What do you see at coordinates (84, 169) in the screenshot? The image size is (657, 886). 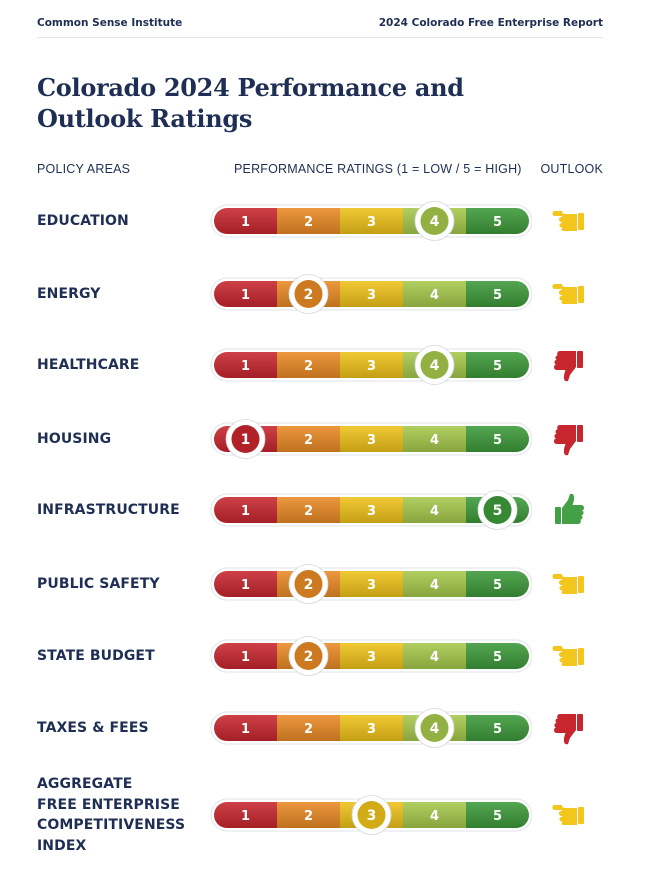 I see `column-header-policy-areas: POLICY AREAS` at bounding box center [84, 169].